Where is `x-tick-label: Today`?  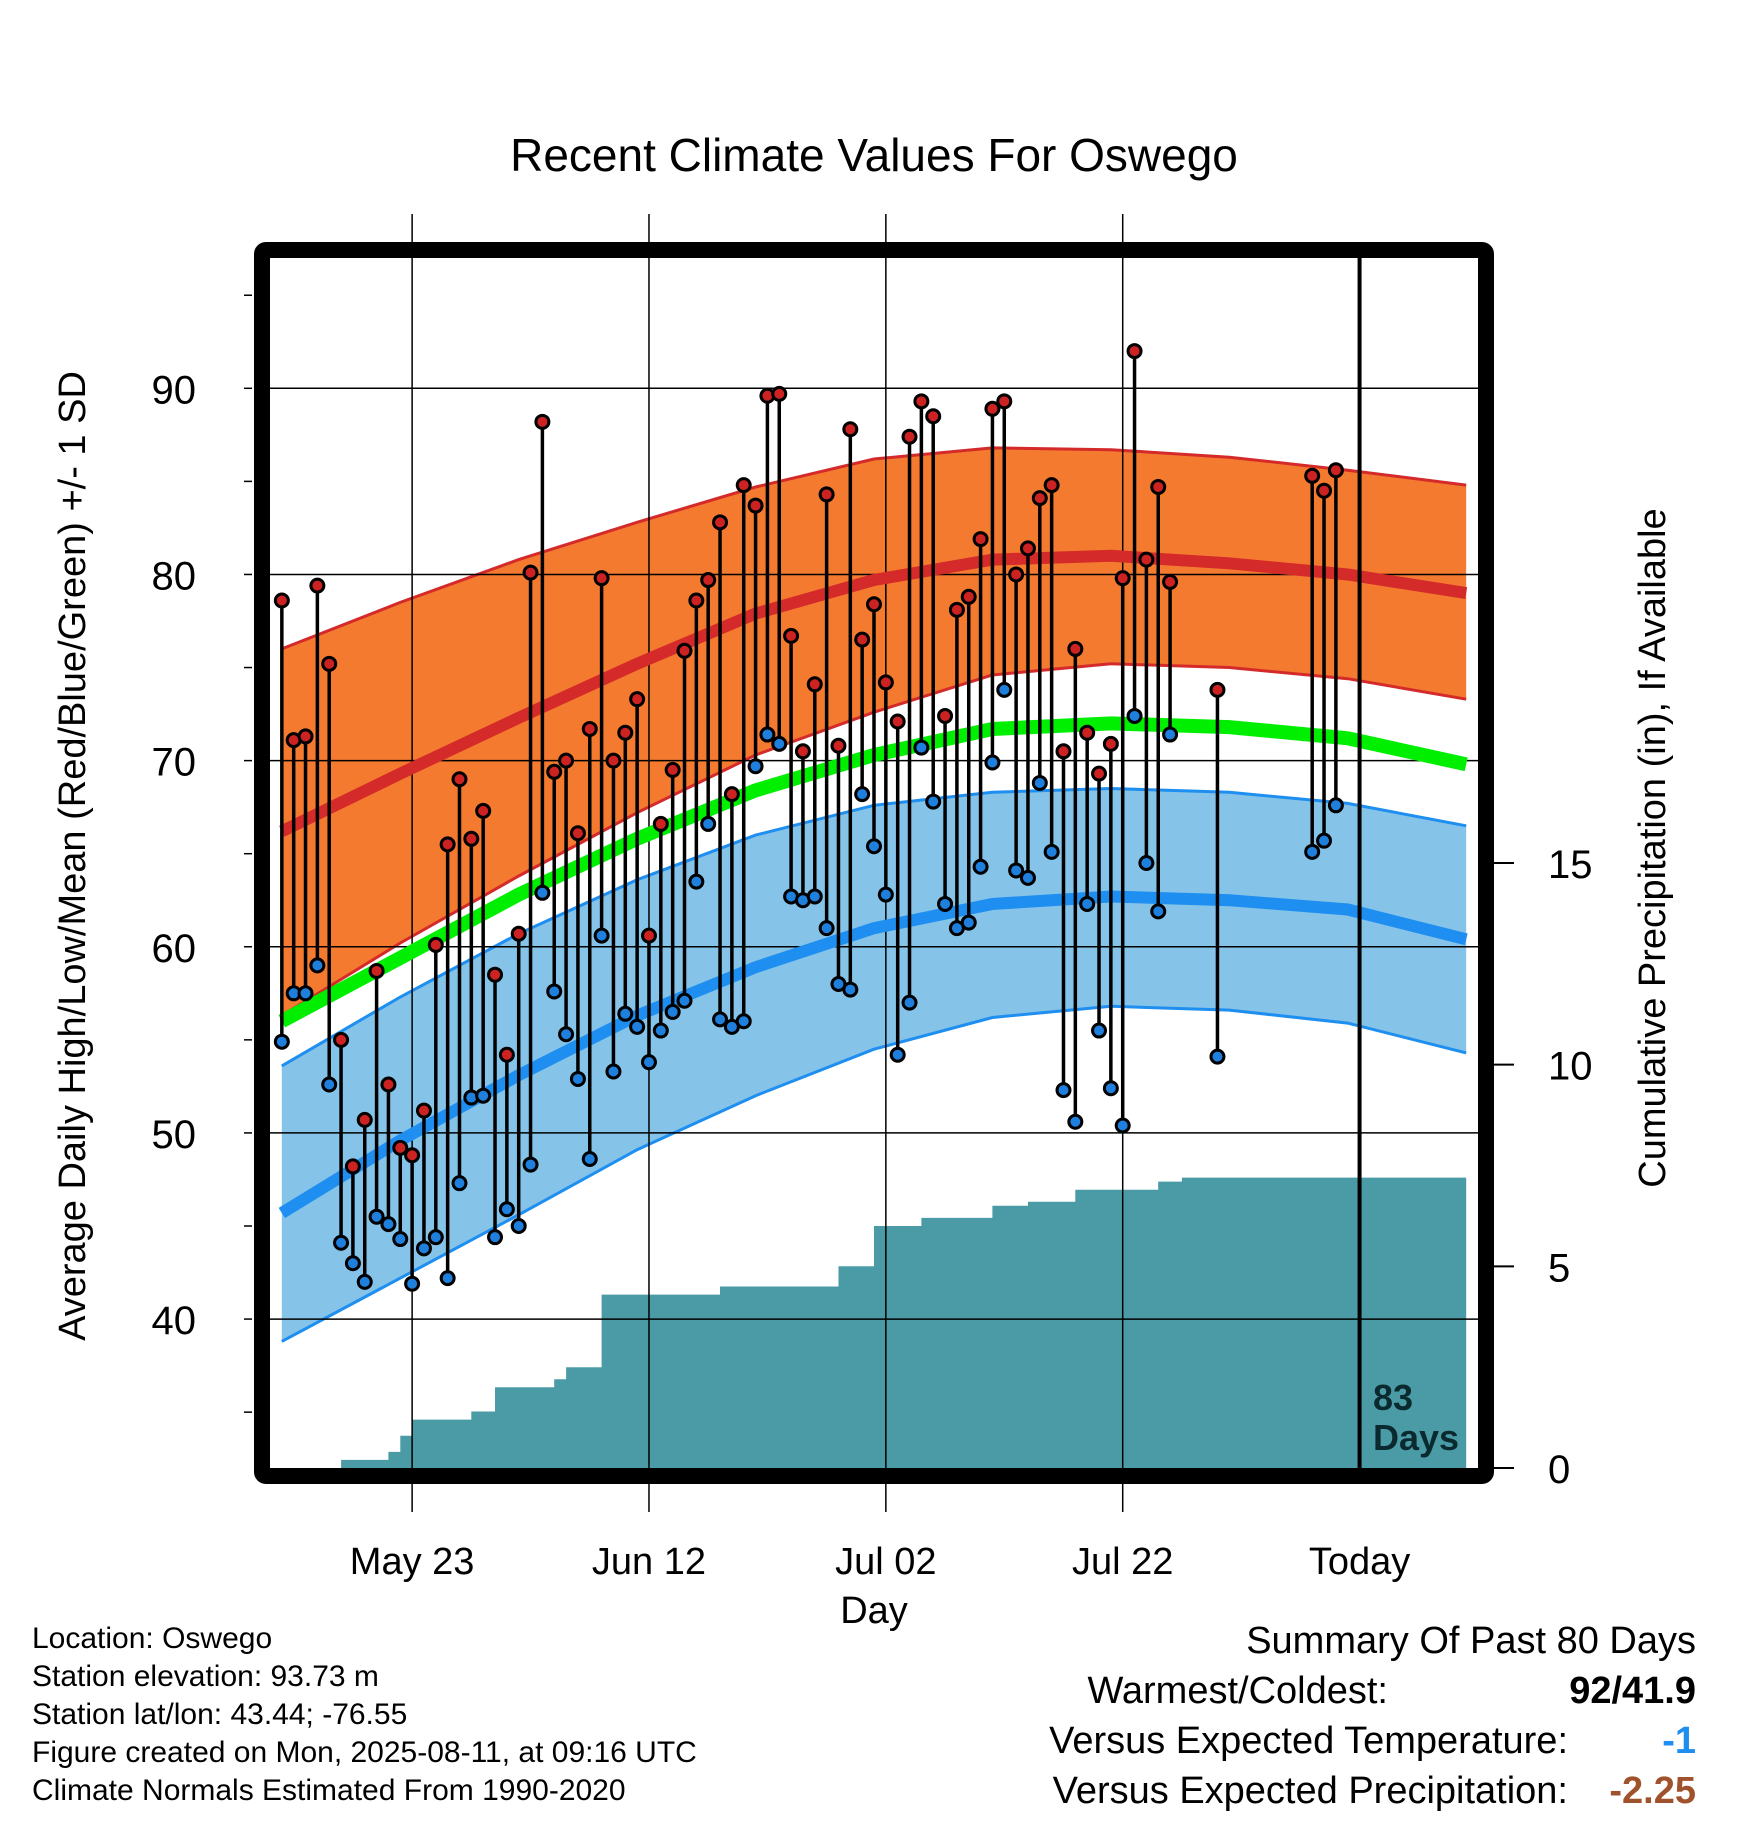
x-tick-label: Today is located at coordinates (1359, 1562).